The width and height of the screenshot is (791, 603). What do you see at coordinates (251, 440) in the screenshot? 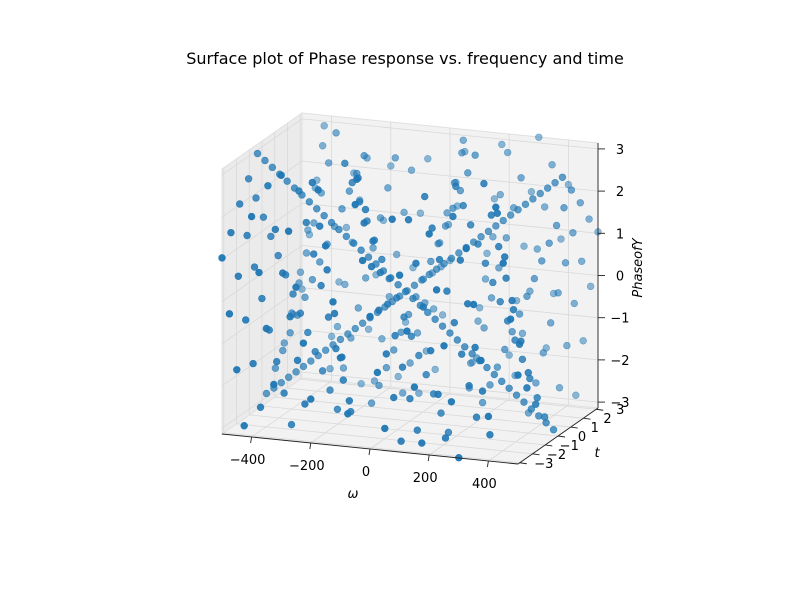
I see `x-tick-mark` at bounding box center [251, 440].